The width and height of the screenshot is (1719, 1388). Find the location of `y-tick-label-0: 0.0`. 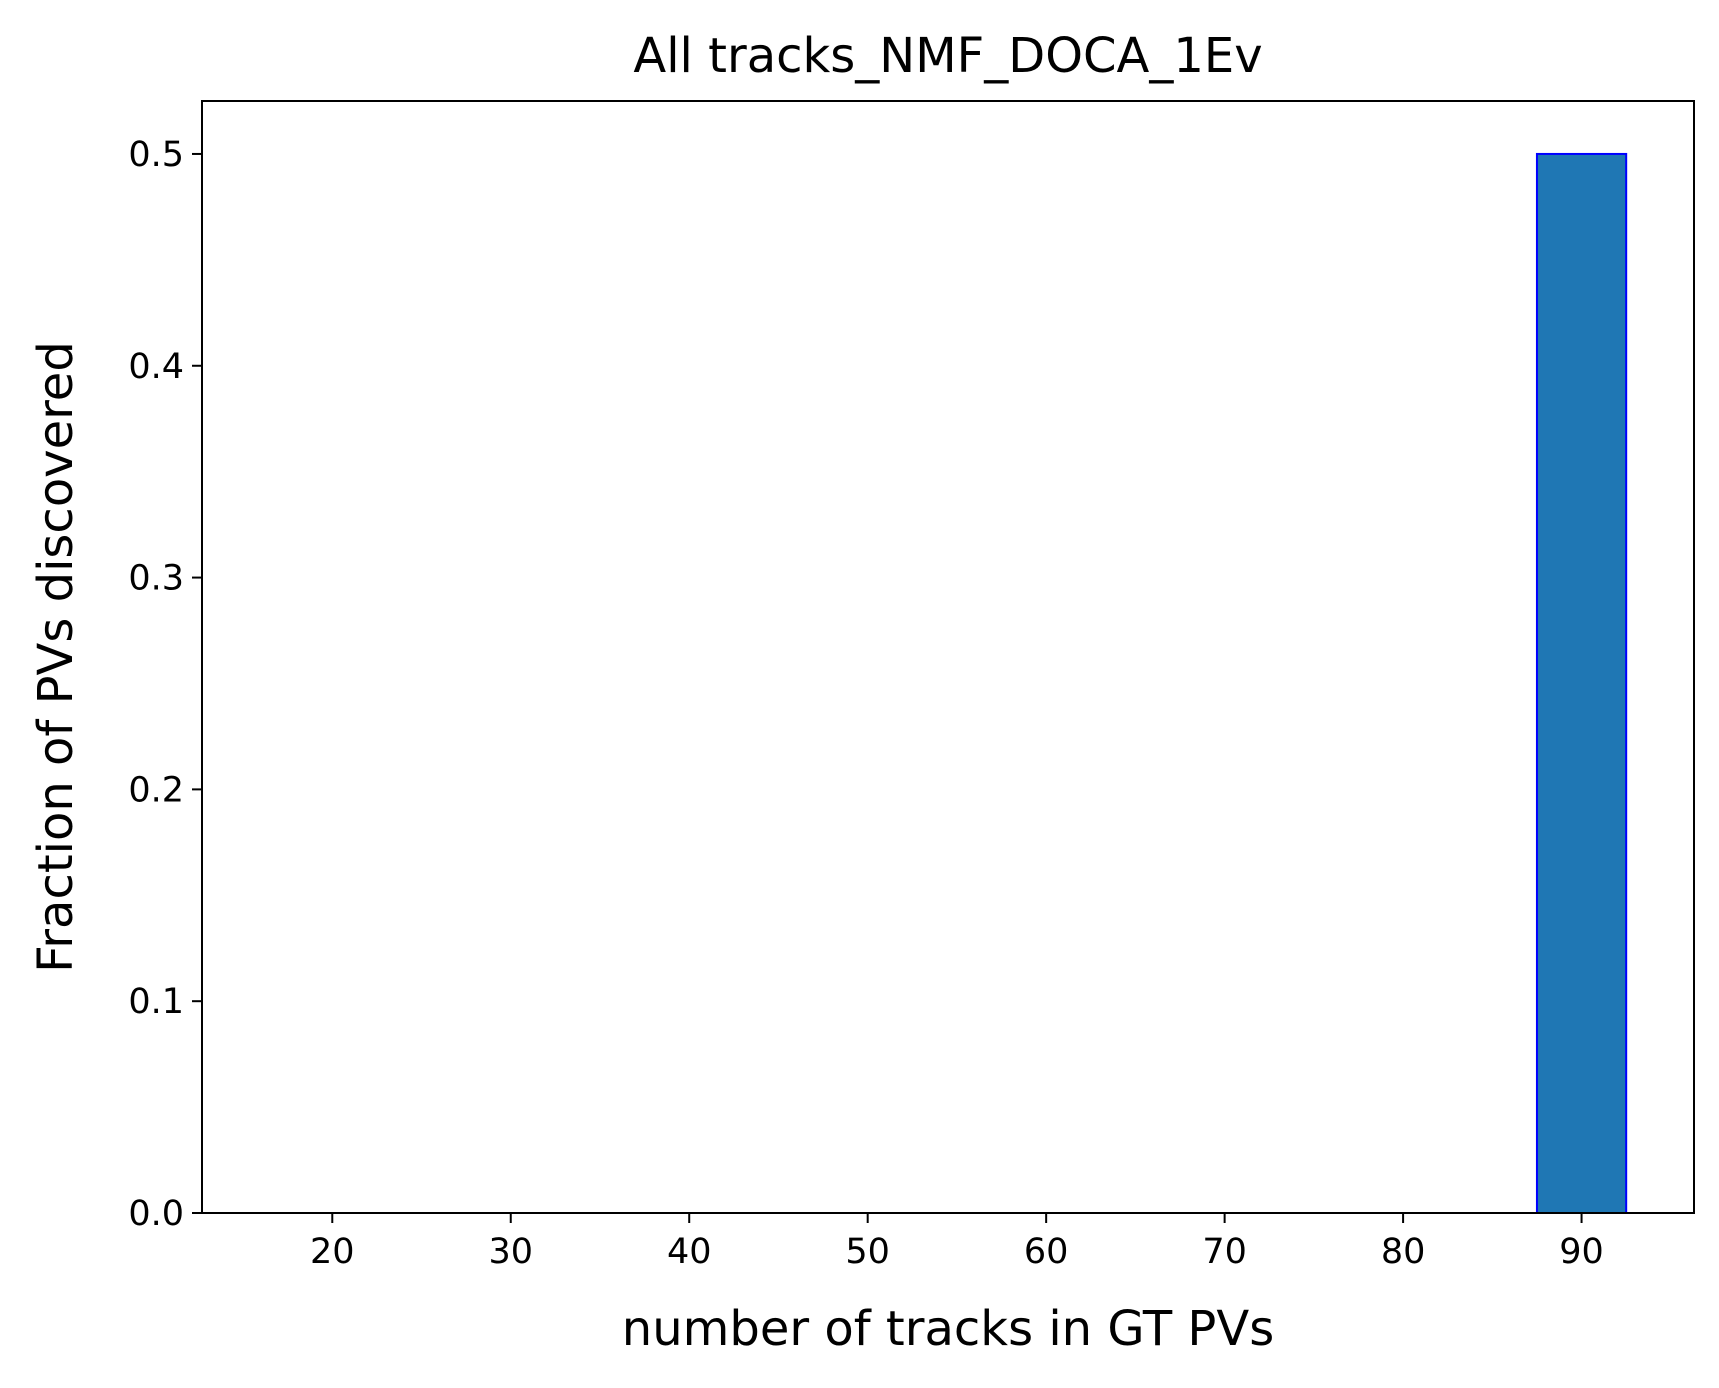

y-tick-label-0: 0.0 is located at coordinates (156, 1214).